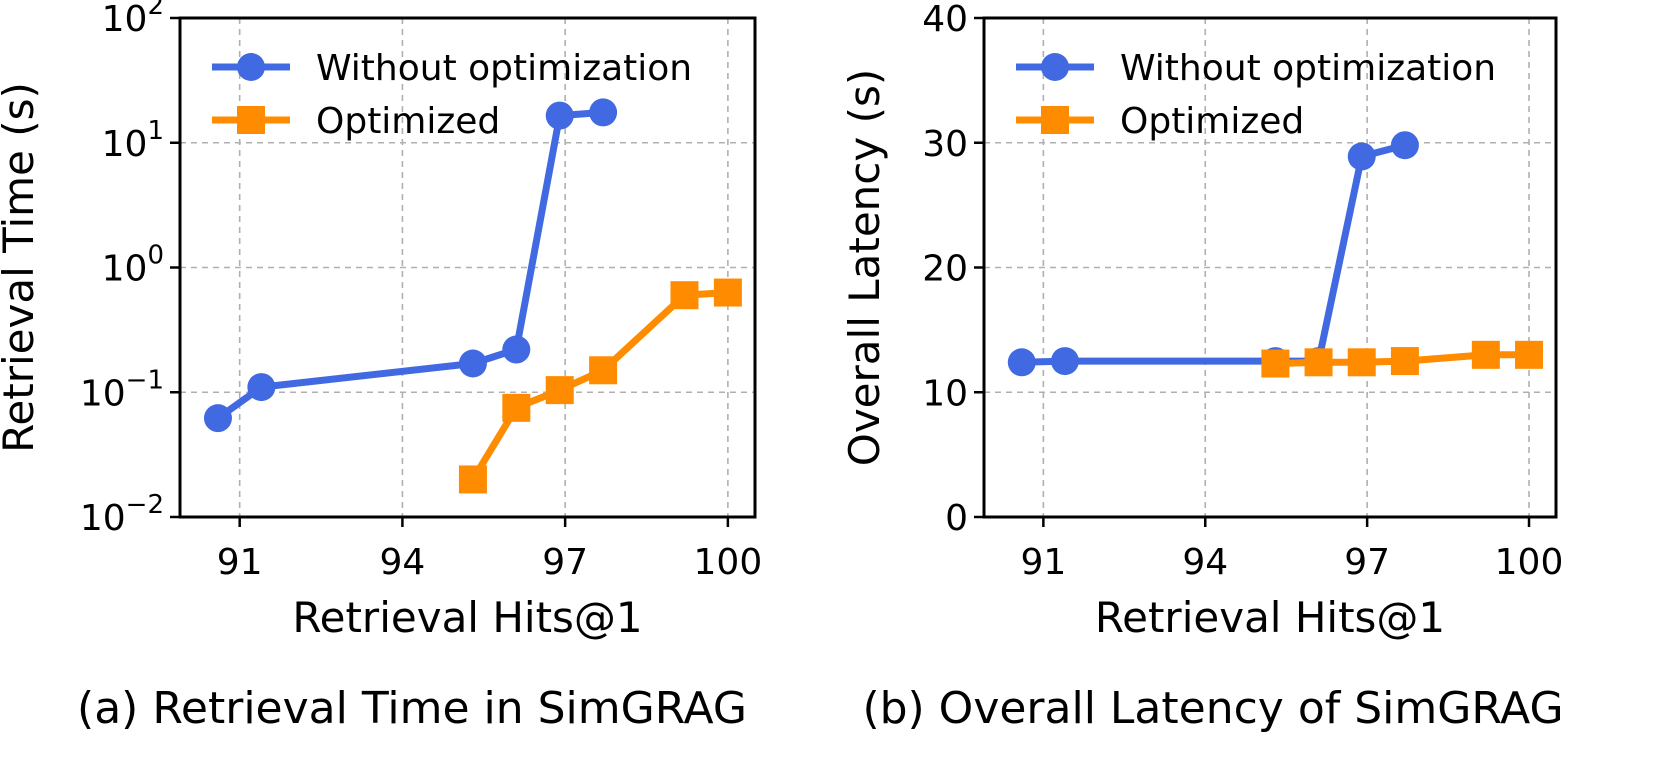 The width and height of the screenshot is (1662, 777). I want to click on y-tick-label: 10, so click(945, 393).